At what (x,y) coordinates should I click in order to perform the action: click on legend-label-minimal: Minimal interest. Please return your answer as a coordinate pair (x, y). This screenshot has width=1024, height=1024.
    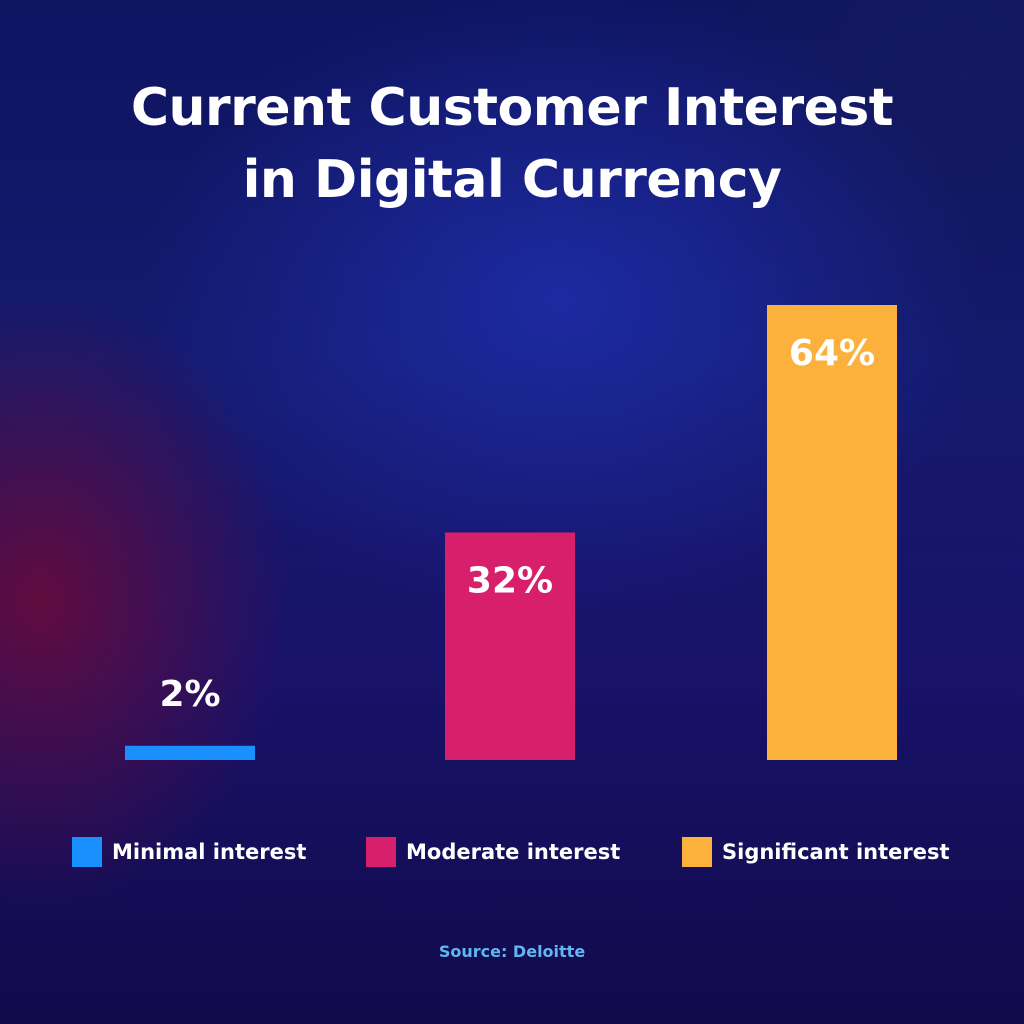
    Looking at the image, I should click on (209, 852).